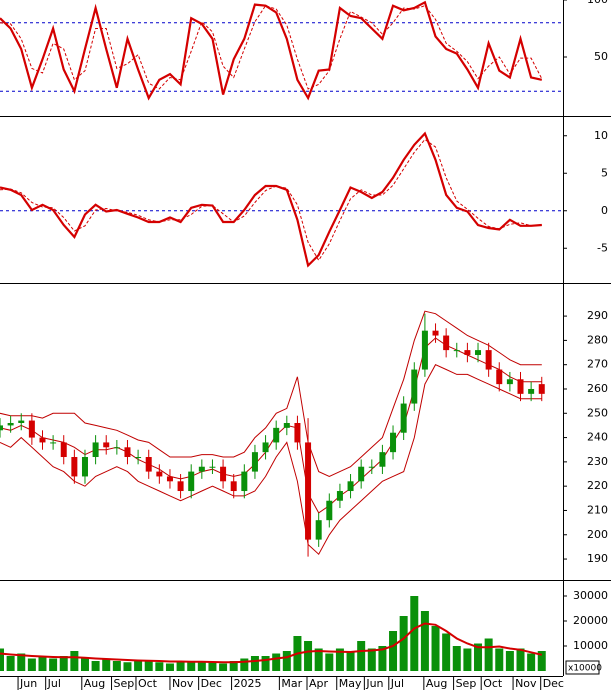 This screenshot has height=690, width=611. What do you see at coordinates (602, 247) in the screenshot?
I see `y-tick-label: -5` at bounding box center [602, 247].